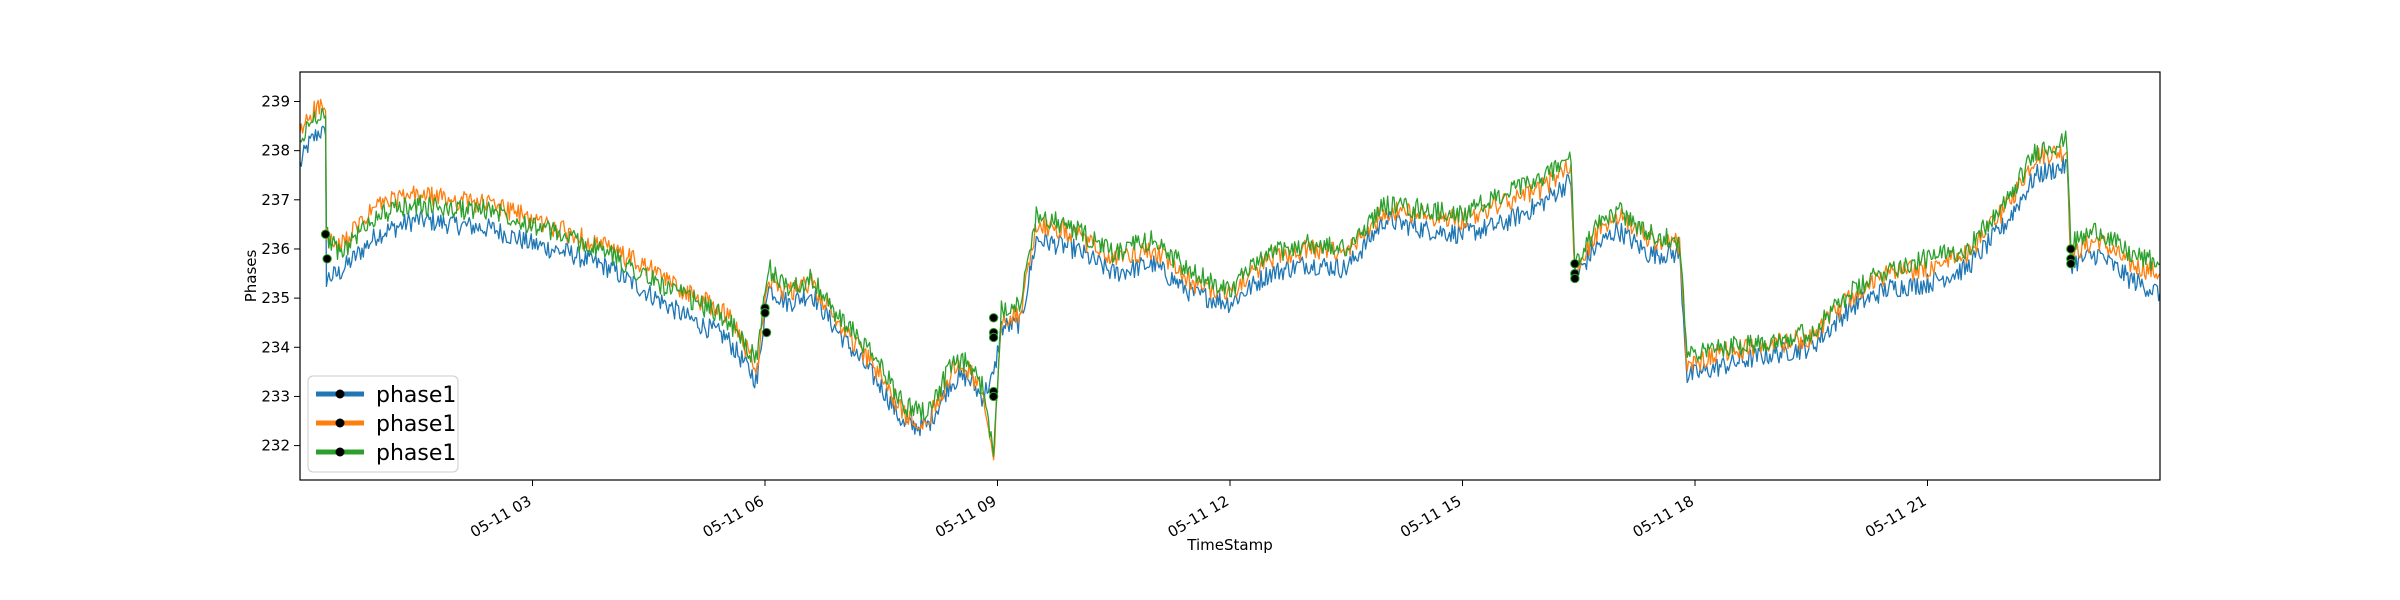  Describe the element at coordinates (251, 276) in the screenshot. I see `y-axis-label: Phases` at that location.